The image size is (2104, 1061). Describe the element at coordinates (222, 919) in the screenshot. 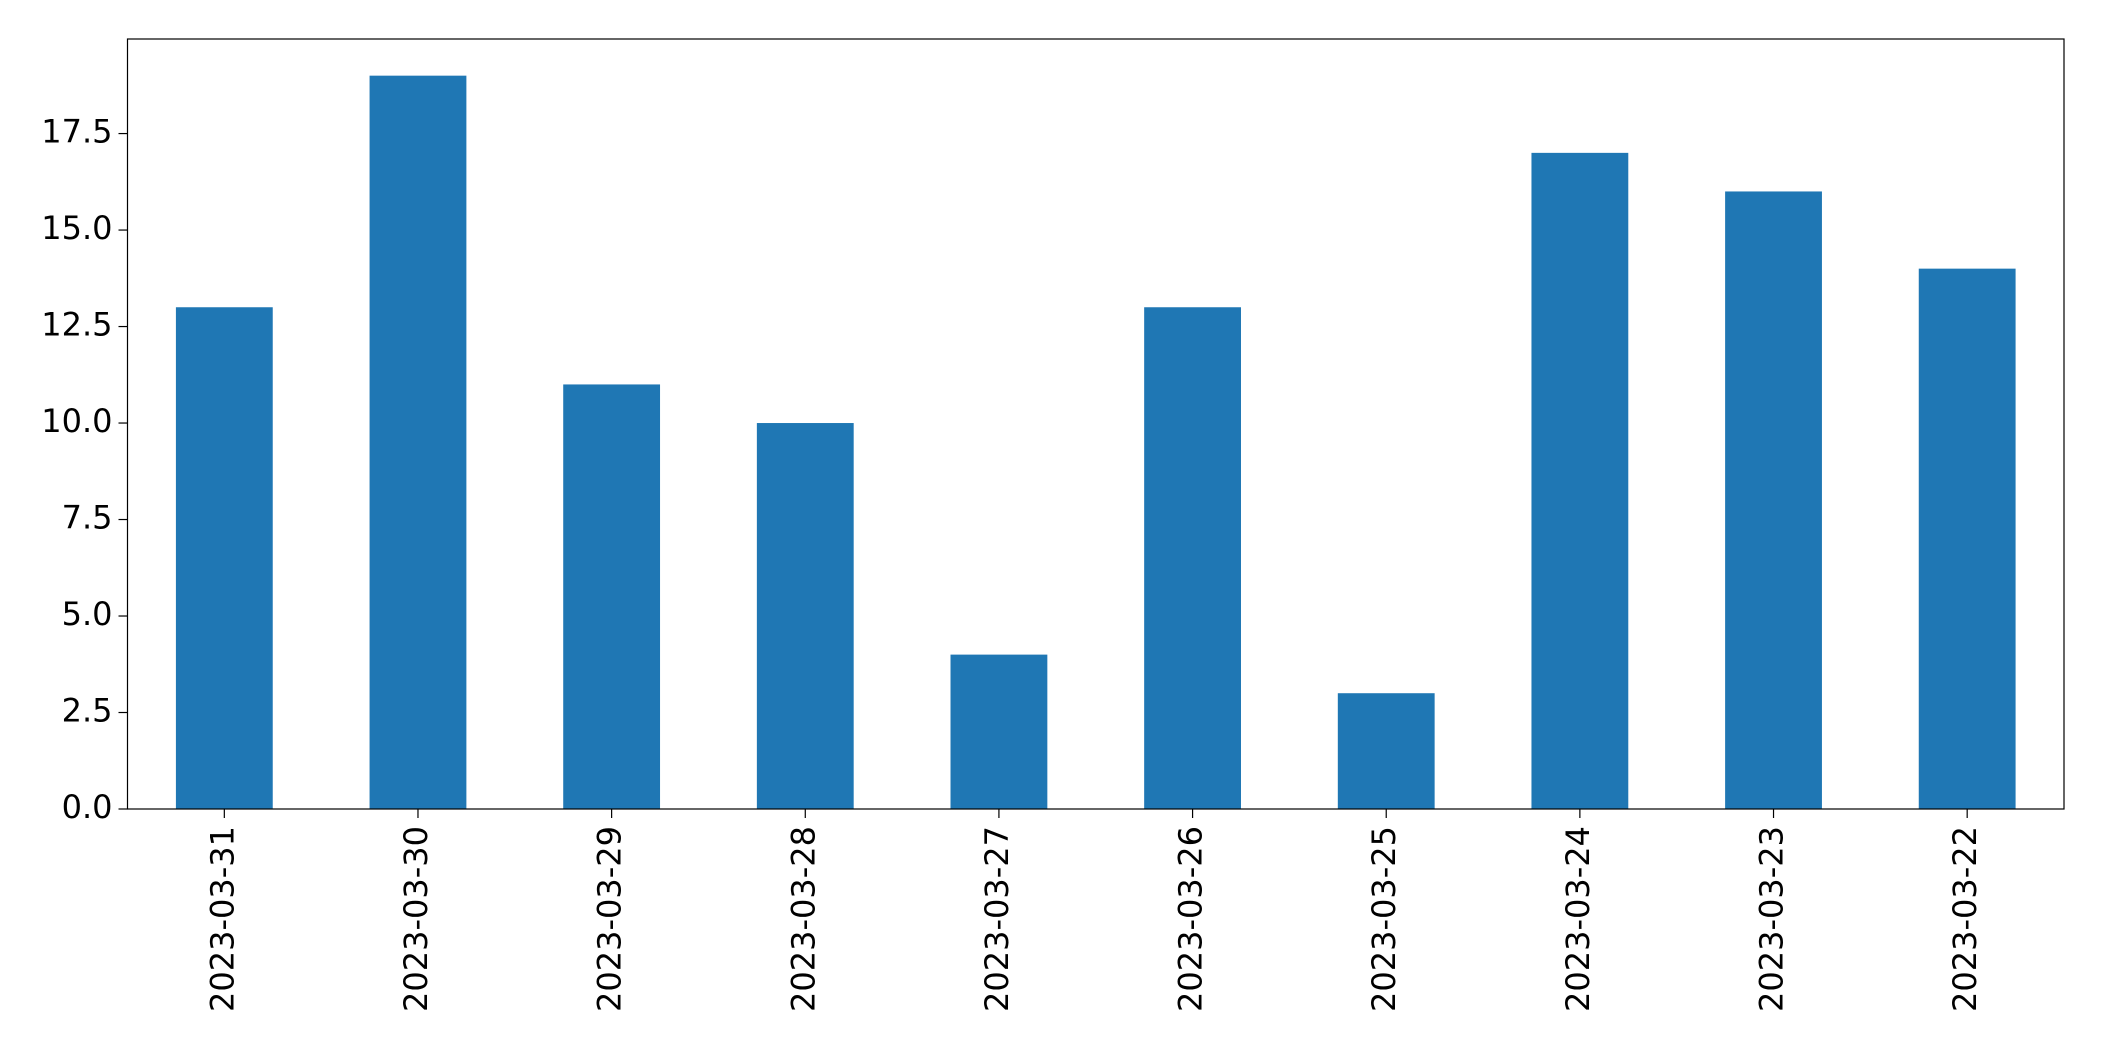

I see `x-tick-label: 2023-03-31` at that location.